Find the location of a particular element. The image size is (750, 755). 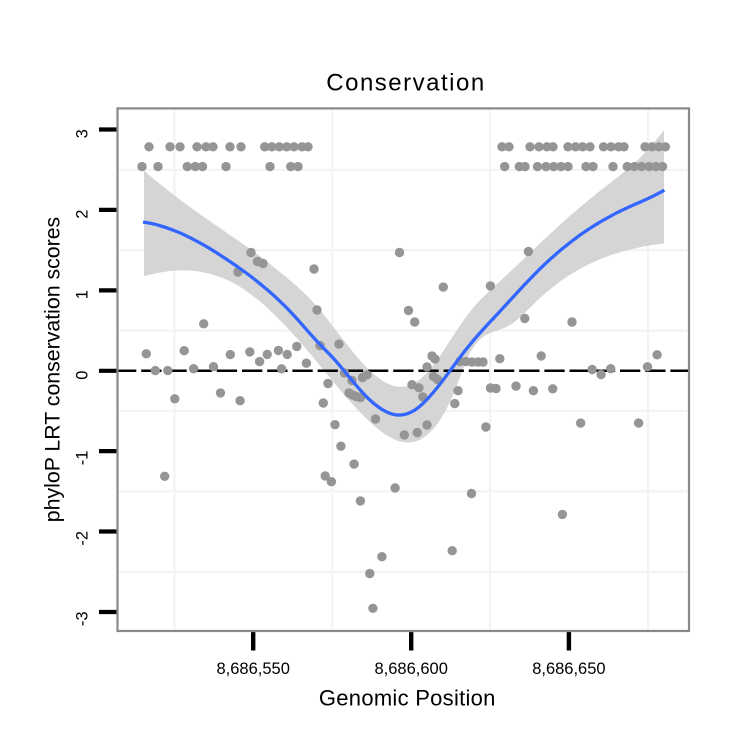

svg-text: phyloP LRT conservation scores is located at coordinates (53, 369).